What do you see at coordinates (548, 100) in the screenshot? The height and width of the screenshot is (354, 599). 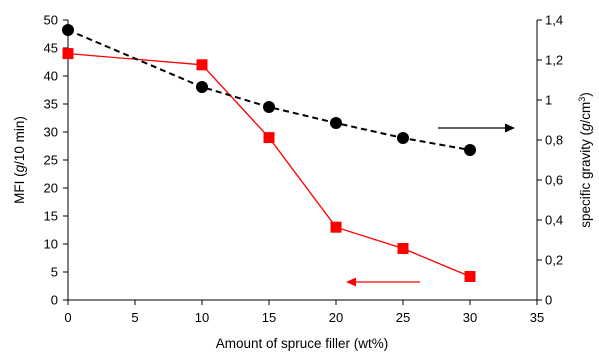 I see `y-right-tick-label: 1` at bounding box center [548, 100].